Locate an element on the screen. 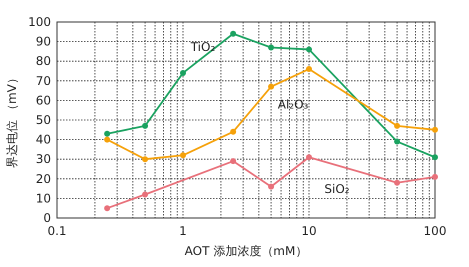 The height and width of the screenshot is (267, 469). y-axis-title: 界达电位 （mV） is located at coordinates (12, 120).